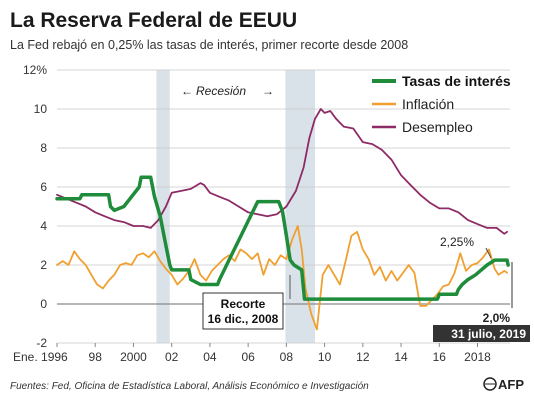  Describe the element at coordinates (477, 357) in the screenshot. I see `x-tick-label: 2018` at that location.